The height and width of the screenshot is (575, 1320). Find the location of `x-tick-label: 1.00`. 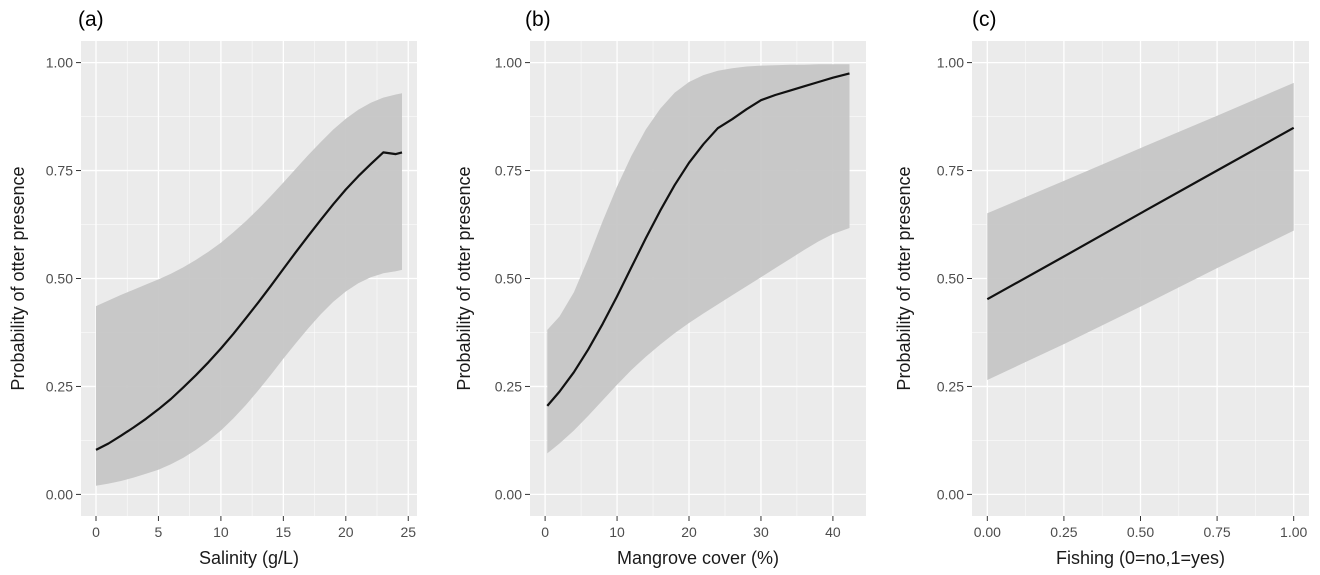

x-tick-label: 1.00 is located at coordinates (1293, 532).